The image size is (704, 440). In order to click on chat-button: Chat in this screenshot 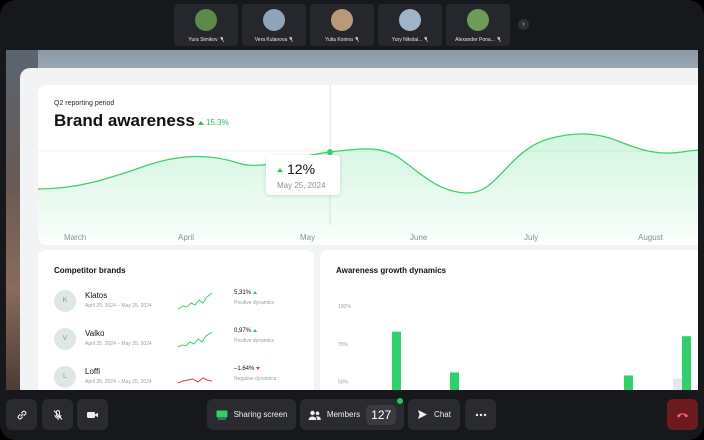, I will do `click(434, 414)`.